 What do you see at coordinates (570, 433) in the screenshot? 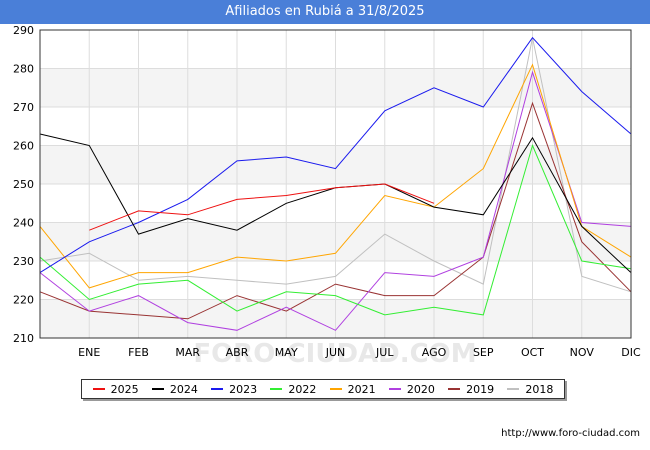
I see `source-credit: http://www.foro-ciudad.com` at bounding box center [570, 433].